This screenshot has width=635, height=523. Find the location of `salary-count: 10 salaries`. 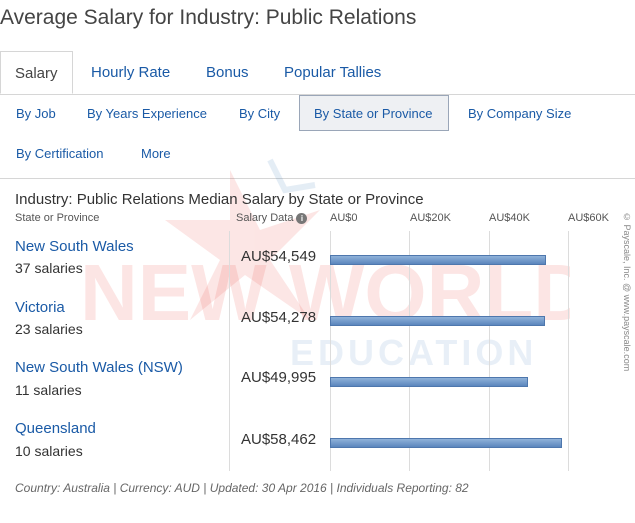

salary-count: 10 salaries is located at coordinates (49, 451).